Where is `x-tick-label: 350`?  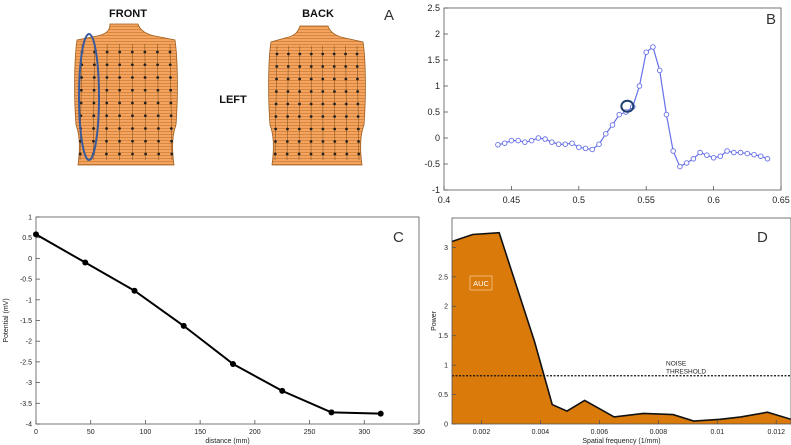
x-tick-label: 350 is located at coordinates (419, 432).